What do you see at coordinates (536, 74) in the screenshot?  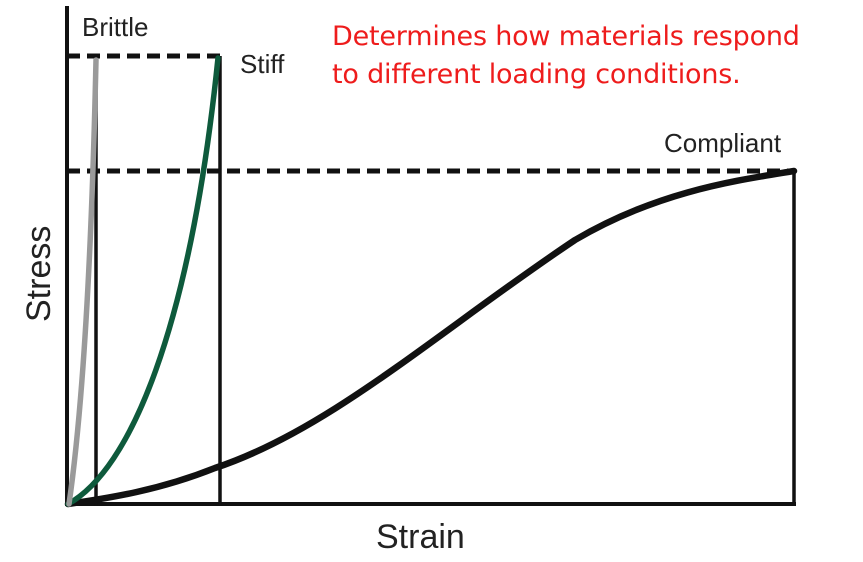 I see `annotation-line-2: to different loading conditions.` at bounding box center [536, 74].